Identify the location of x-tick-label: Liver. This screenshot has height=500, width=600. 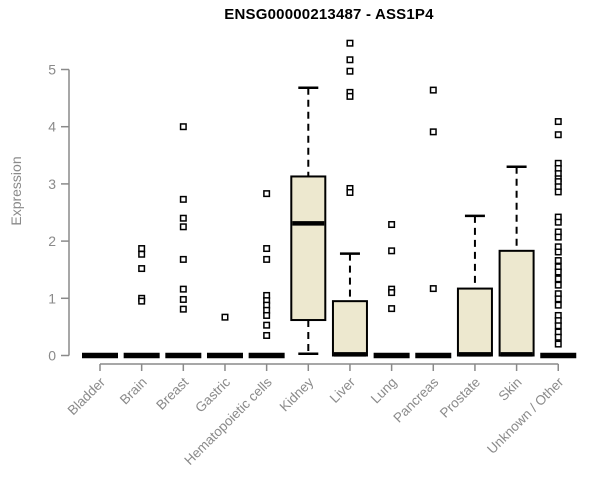
(343, 390).